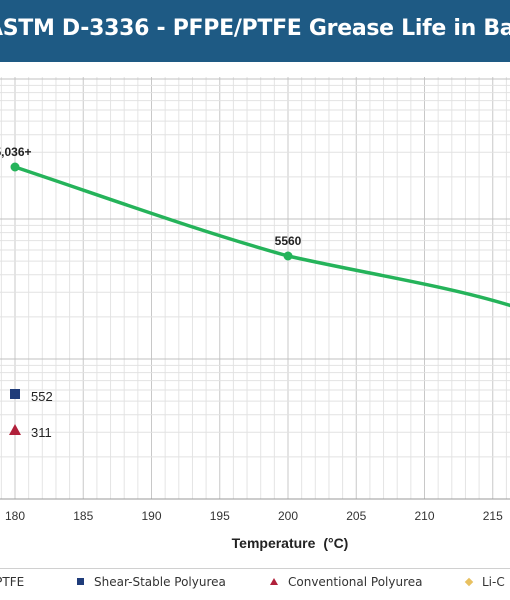  What do you see at coordinates (15, 429) in the screenshot?
I see `data-point-conventional-polyurea` at bounding box center [15, 429].